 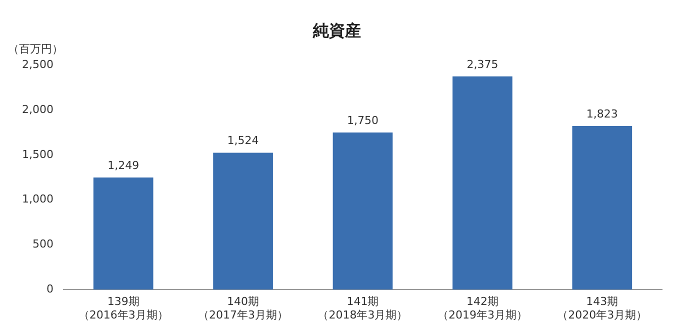 What do you see at coordinates (243, 141) in the screenshot?
I see `data-label: 1,524` at bounding box center [243, 141].